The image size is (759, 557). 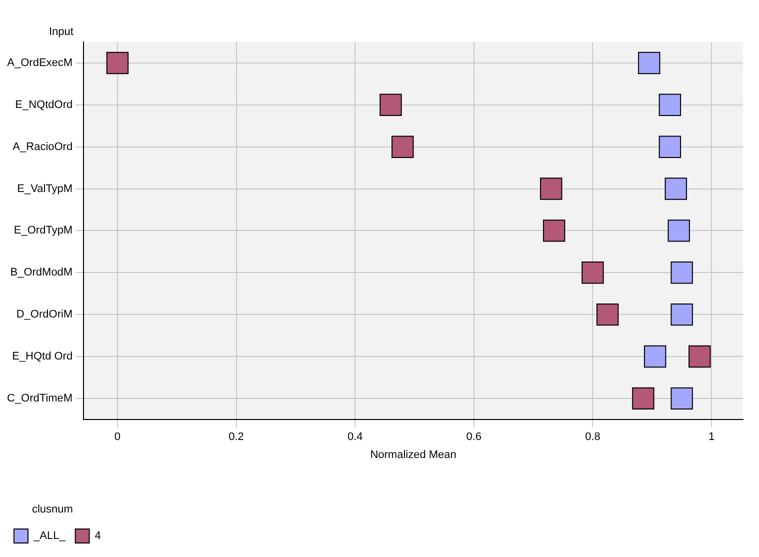 I want to click on y-tick-label: E_ValTypM, so click(x=45, y=188).